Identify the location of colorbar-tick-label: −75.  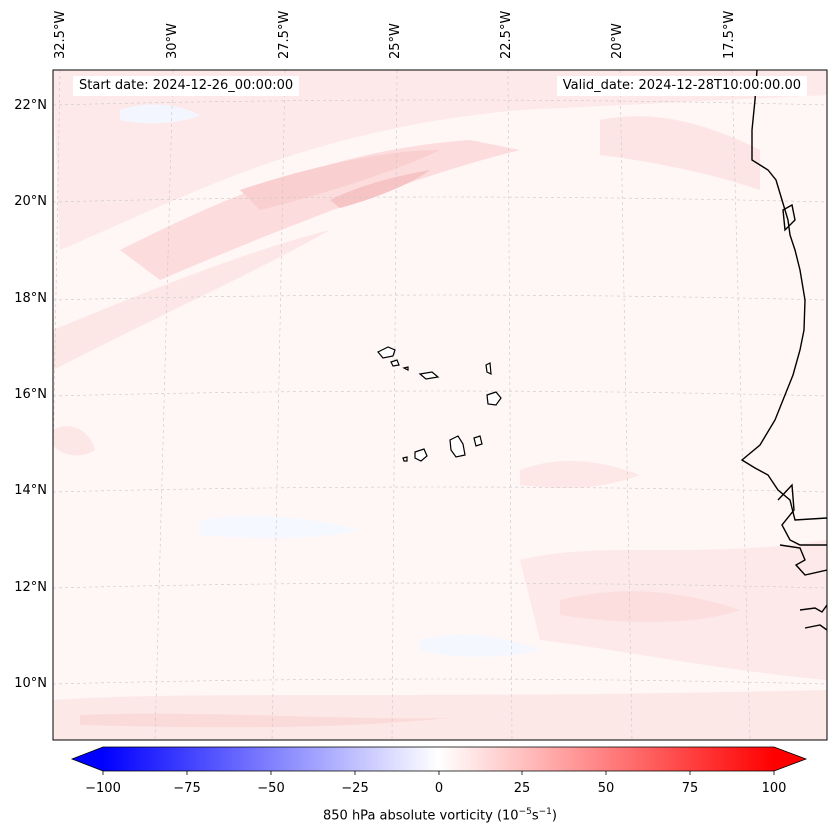
(187, 788).